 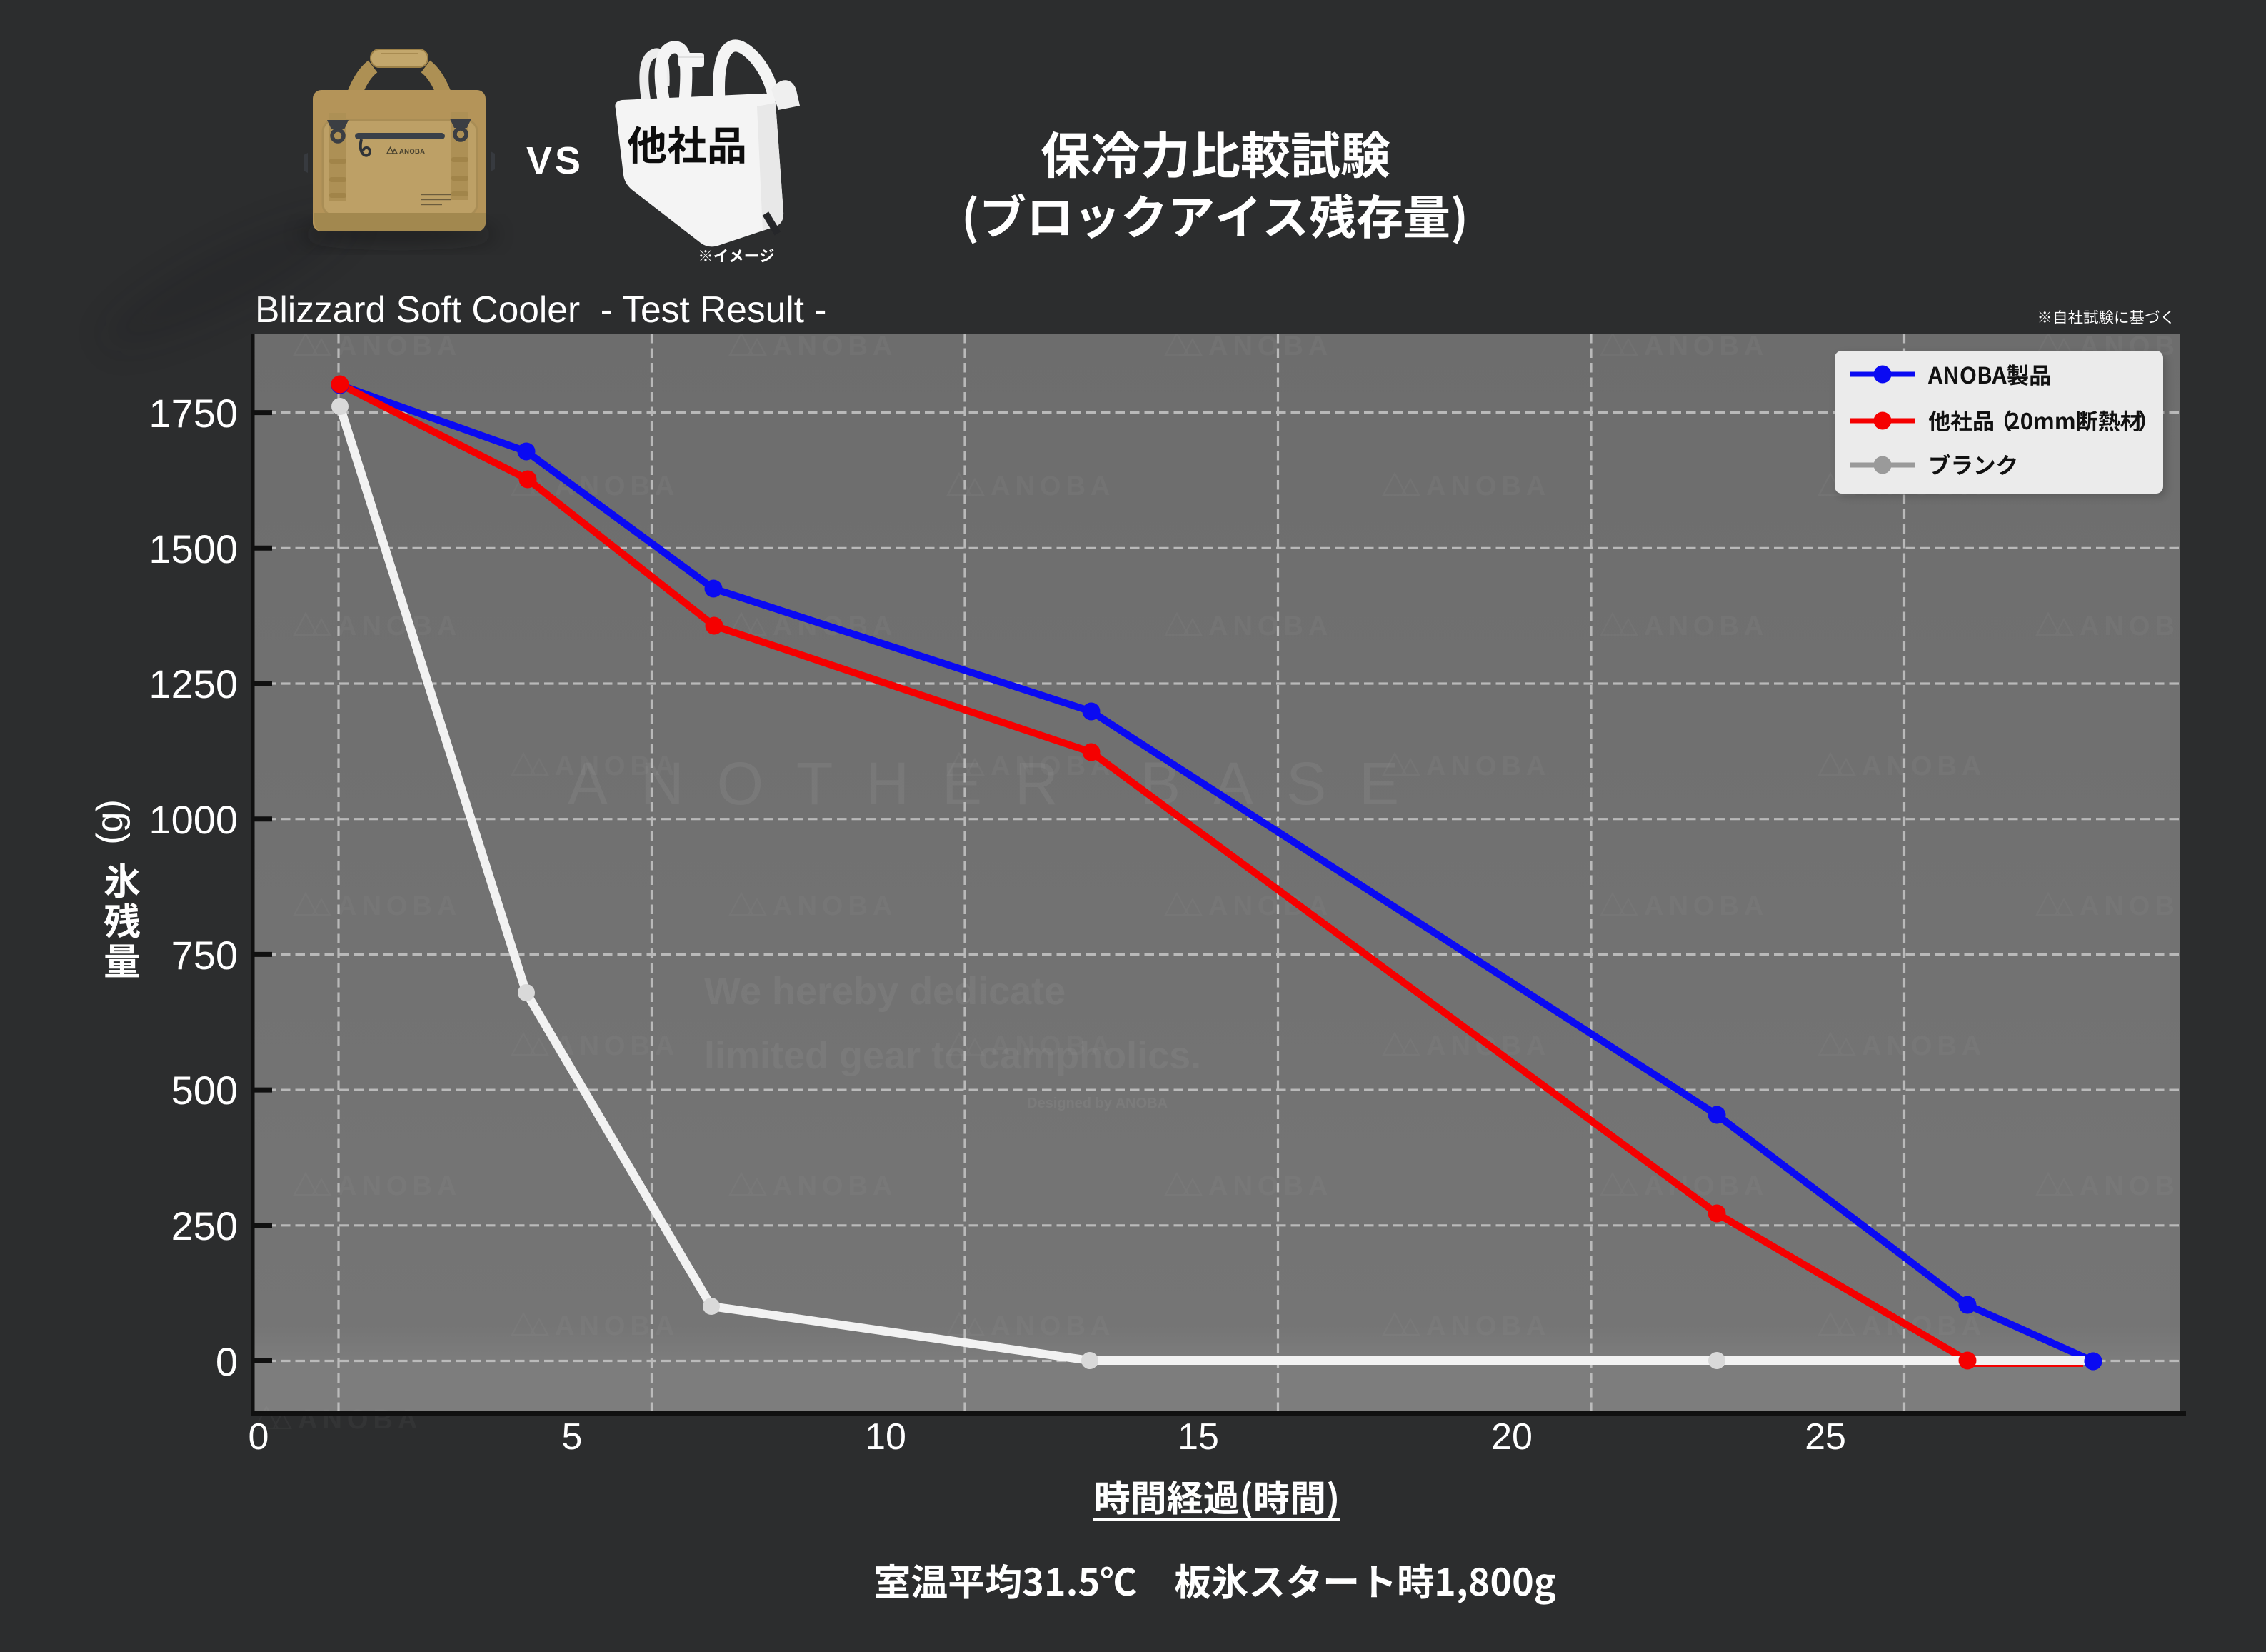 I want to click on svg-text: 1500, so click(x=193, y=548).